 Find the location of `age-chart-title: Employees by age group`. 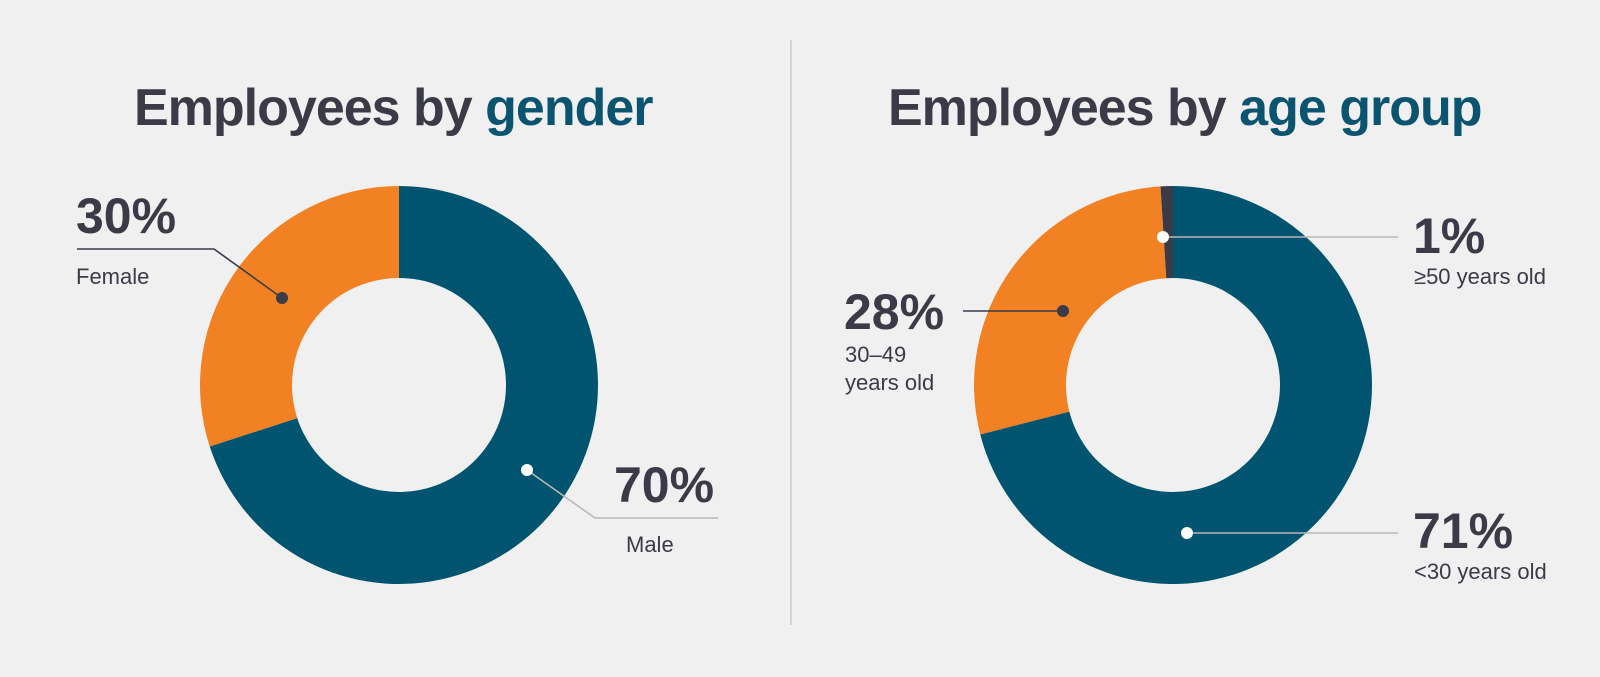

age-chart-title: Employees by age group is located at coordinates (1185, 108).